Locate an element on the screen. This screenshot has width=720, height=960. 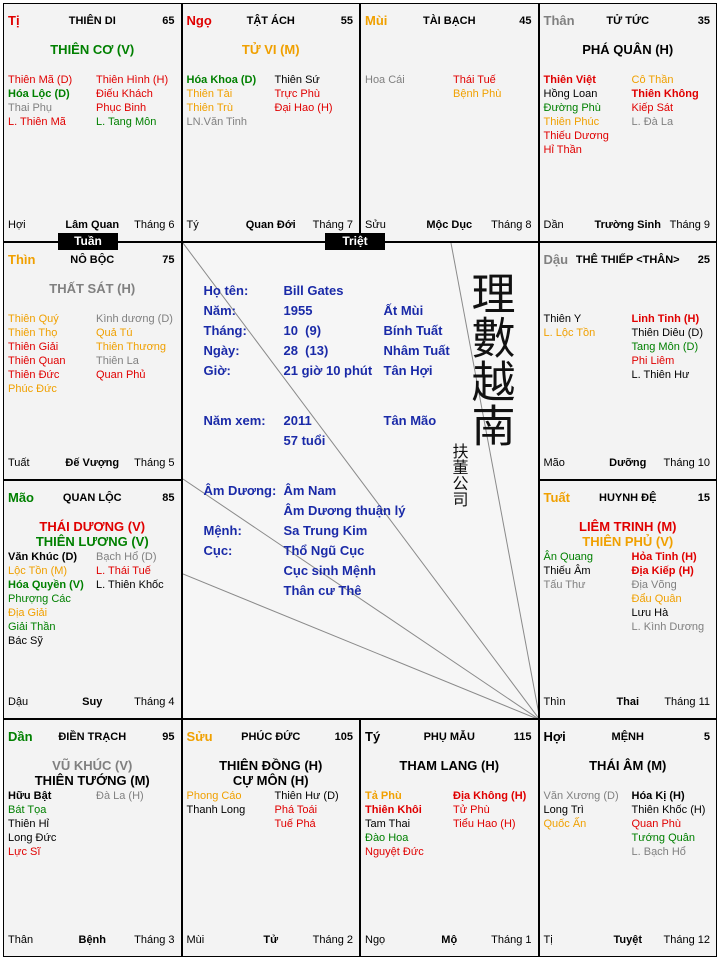
corner-branch: Dậu is located at coordinates (18, 701).